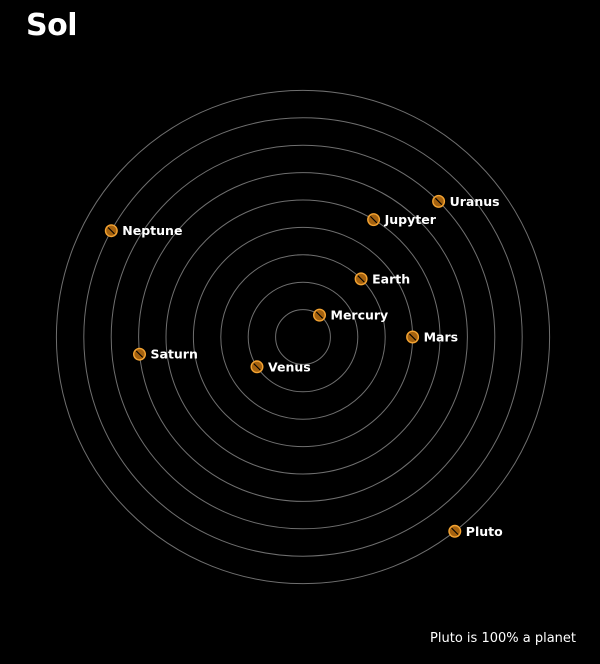 The height and width of the screenshot is (664, 600). What do you see at coordinates (439, 201) in the screenshot?
I see `planet-stripe-uranus` at bounding box center [439, 201].